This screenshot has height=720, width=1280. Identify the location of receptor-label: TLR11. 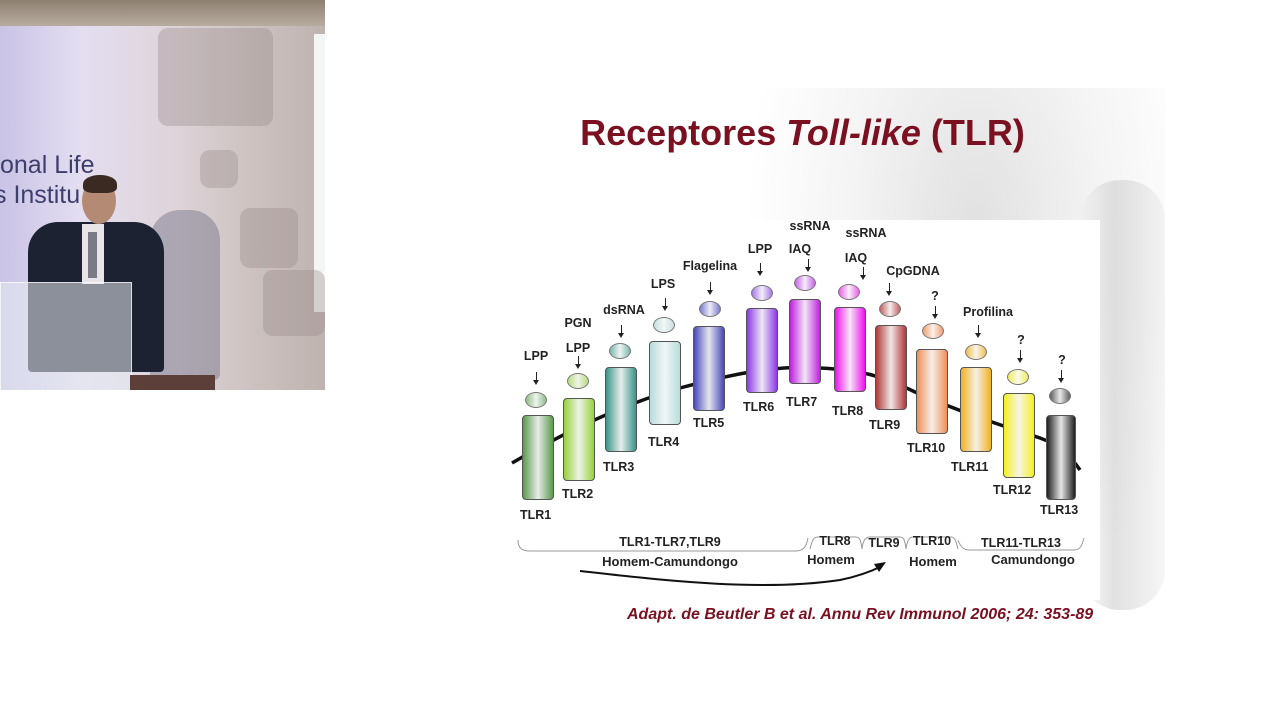
(970, 467).